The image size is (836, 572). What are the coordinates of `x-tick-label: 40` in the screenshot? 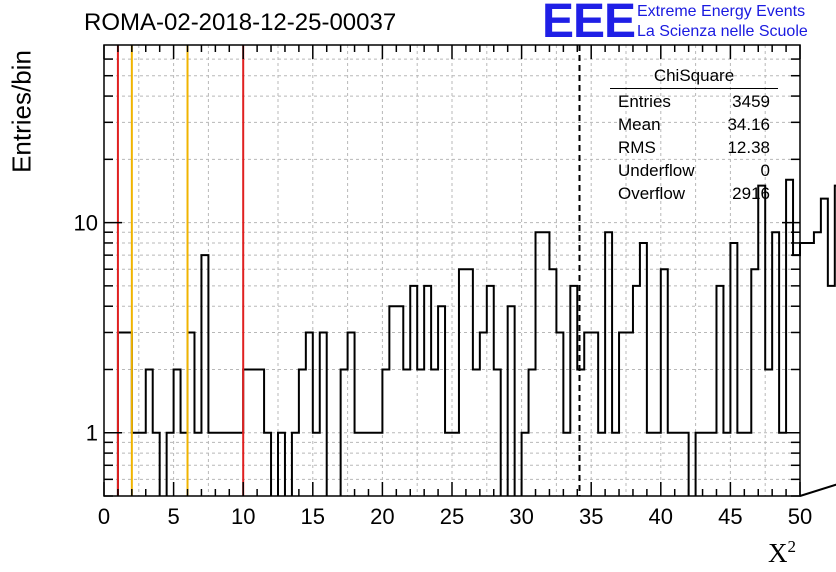 It's located at (661, 516).